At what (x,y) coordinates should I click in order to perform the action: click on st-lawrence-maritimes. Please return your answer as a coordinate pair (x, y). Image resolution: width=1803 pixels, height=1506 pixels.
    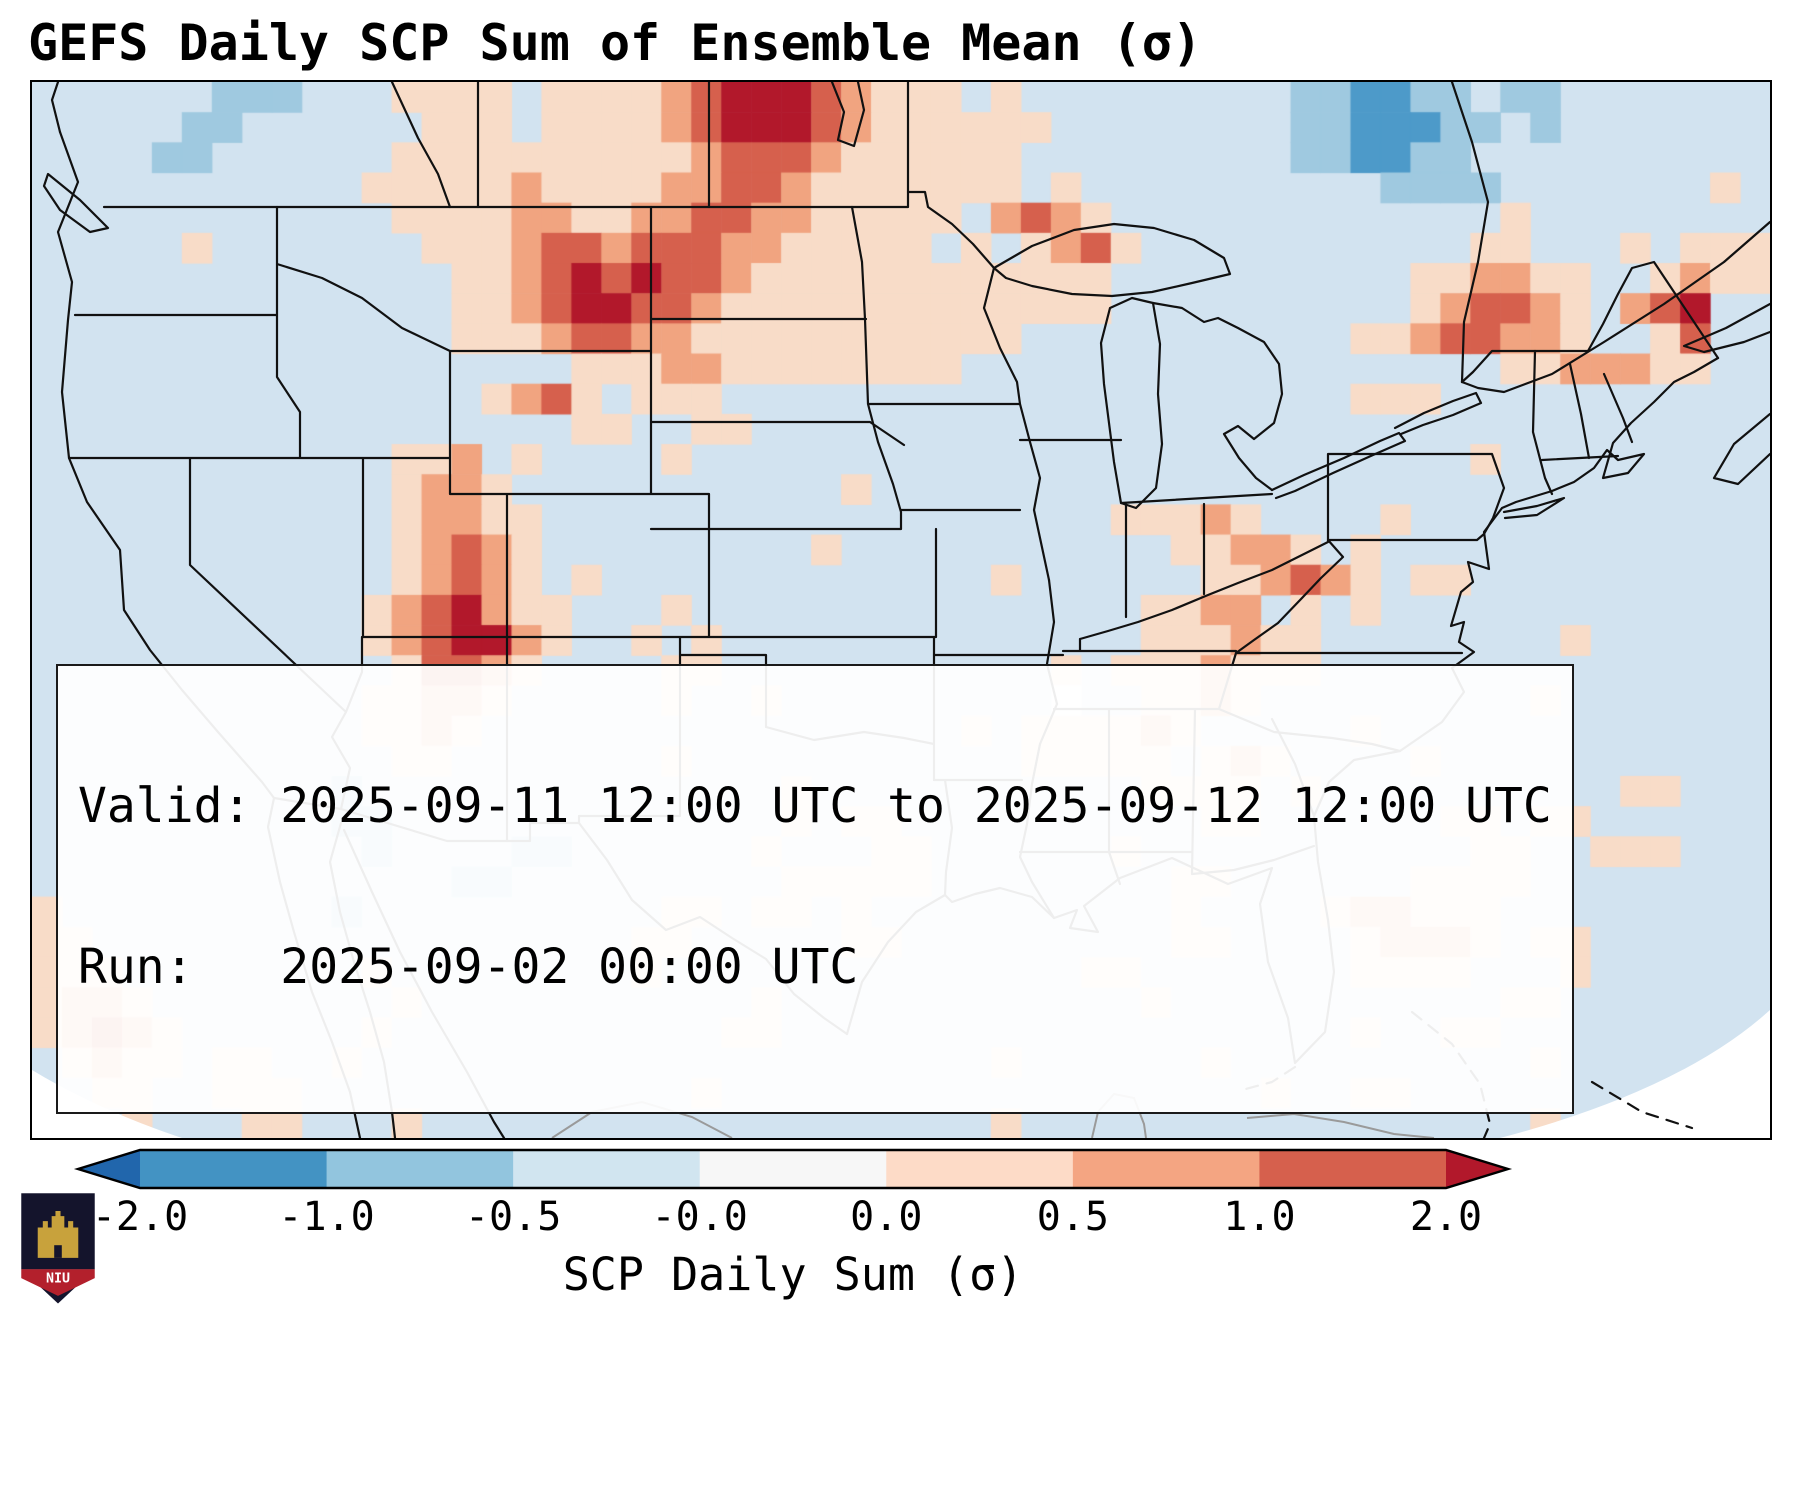
    Looking at the image, I should click on (1615, 353).